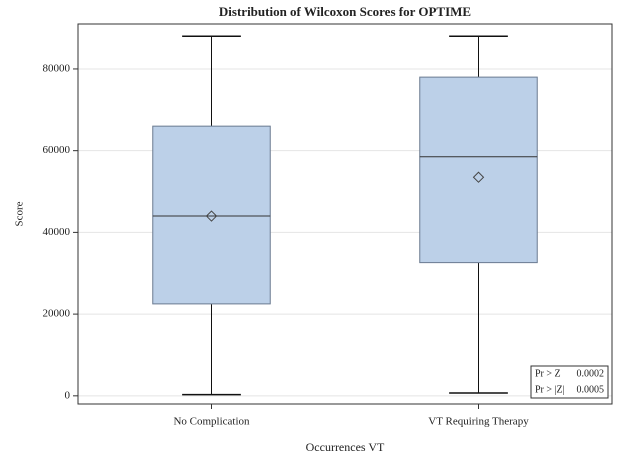  Describe the element at coordinates (57, 68) in the screenshot. I see `y-tick-label: 80000` at that location.